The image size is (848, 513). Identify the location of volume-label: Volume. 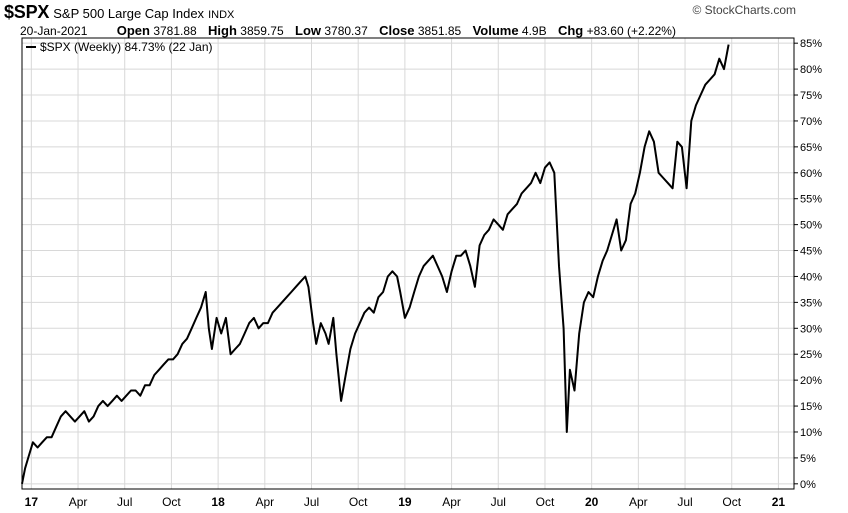
(495, 30).